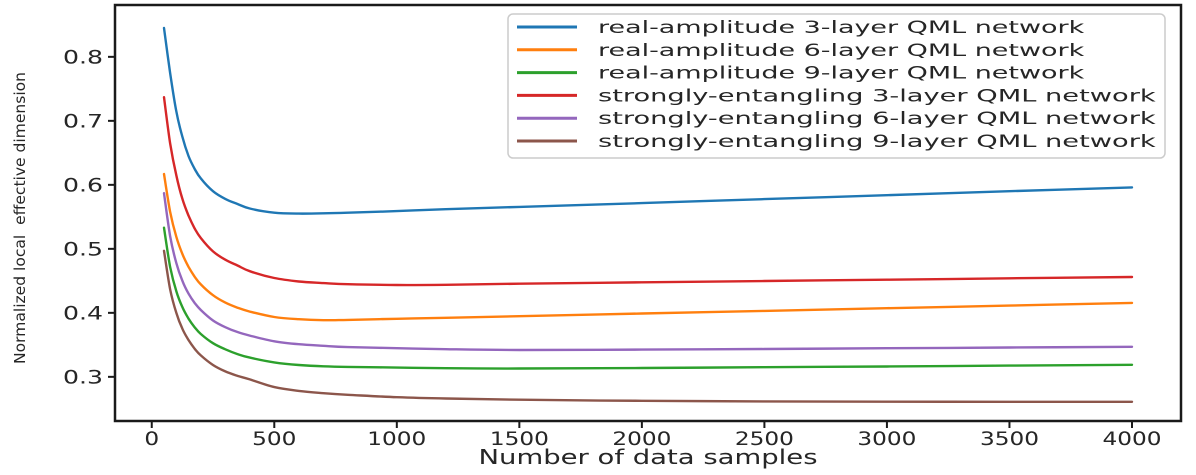 This screenshot has width=1196, height=475. I want to click on y-axis-ticks: 0.3 0.4 0.5 0.6 0.7 0.8, so click(89, 217).